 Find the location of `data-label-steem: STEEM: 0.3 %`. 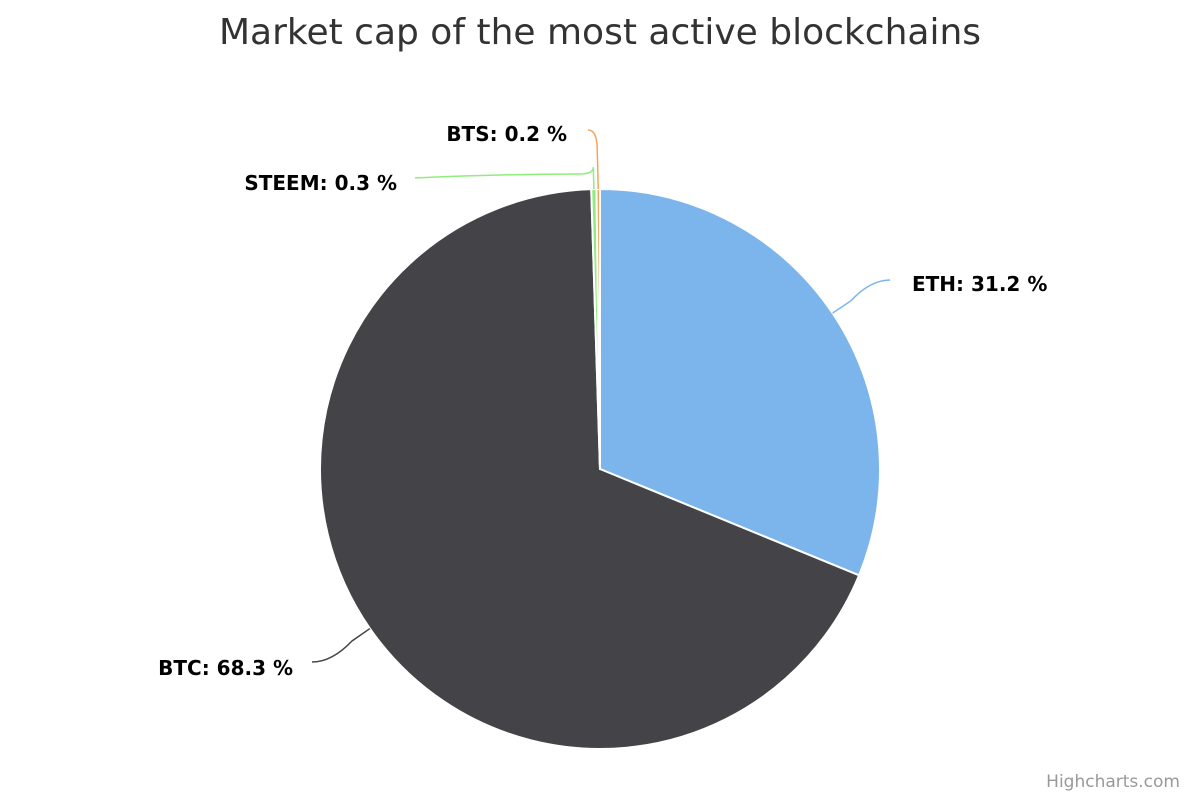

data-label-steem: STEEM: 0.3 % is located at coordinates (320, 183).